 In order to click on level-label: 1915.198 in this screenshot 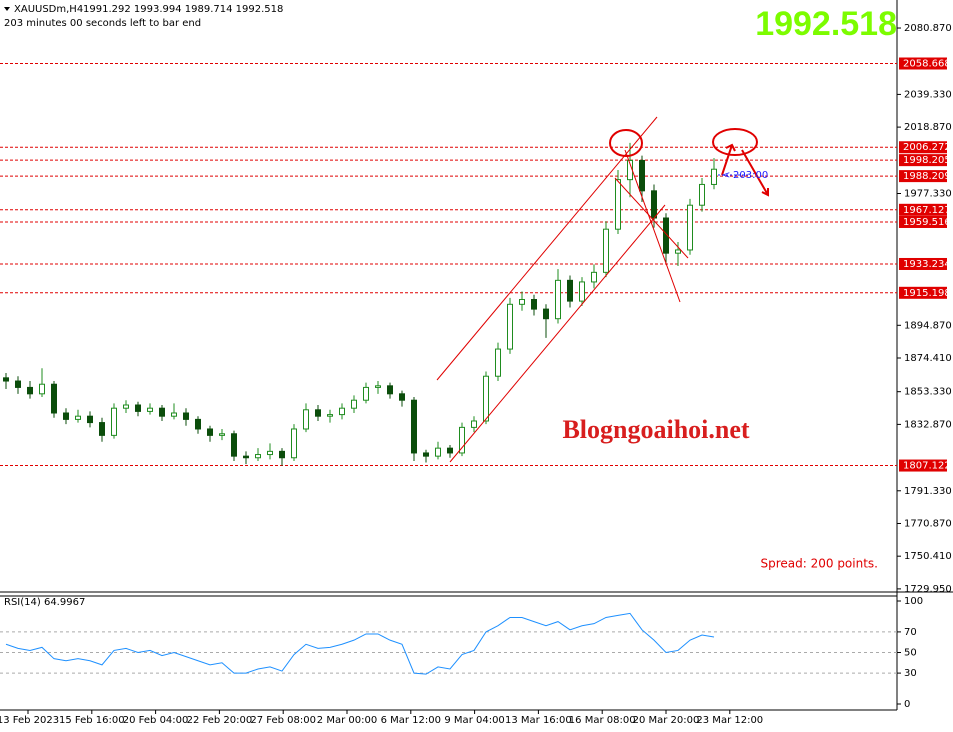, I will do `click(927, 293)`.